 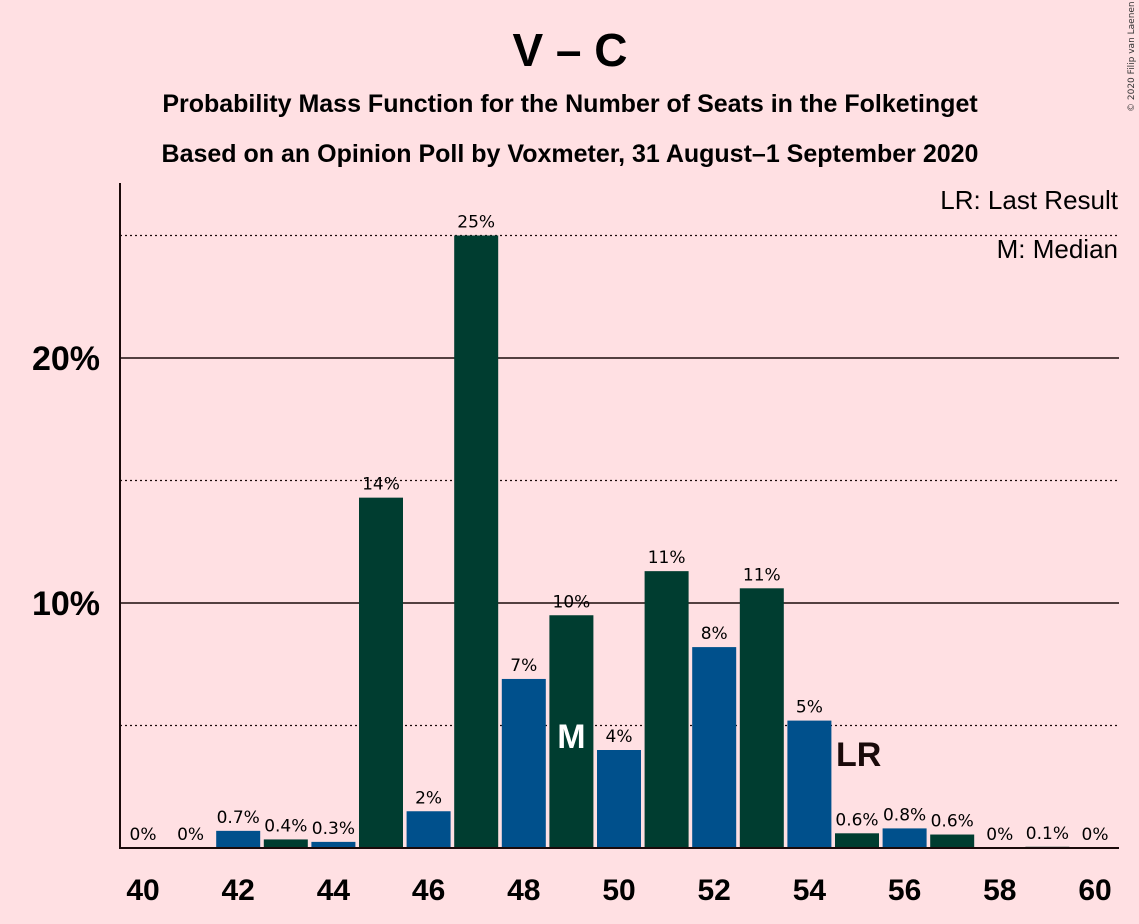 I want to click on x-tick-label-42: 42, so click(x=238, y=890).